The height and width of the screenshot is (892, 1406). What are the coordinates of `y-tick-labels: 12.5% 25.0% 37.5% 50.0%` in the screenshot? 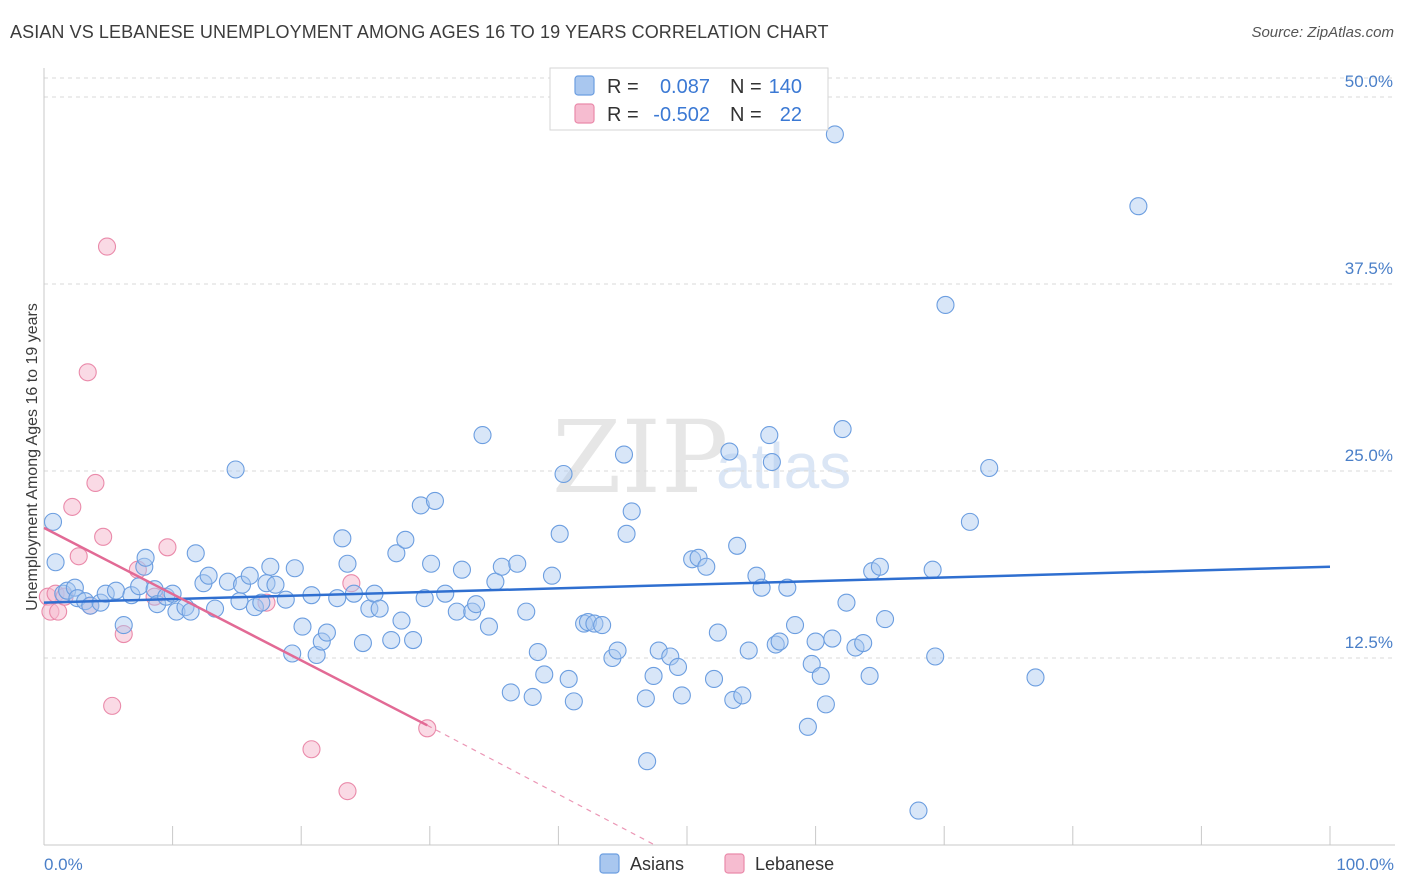 It's located at (1369, 362).